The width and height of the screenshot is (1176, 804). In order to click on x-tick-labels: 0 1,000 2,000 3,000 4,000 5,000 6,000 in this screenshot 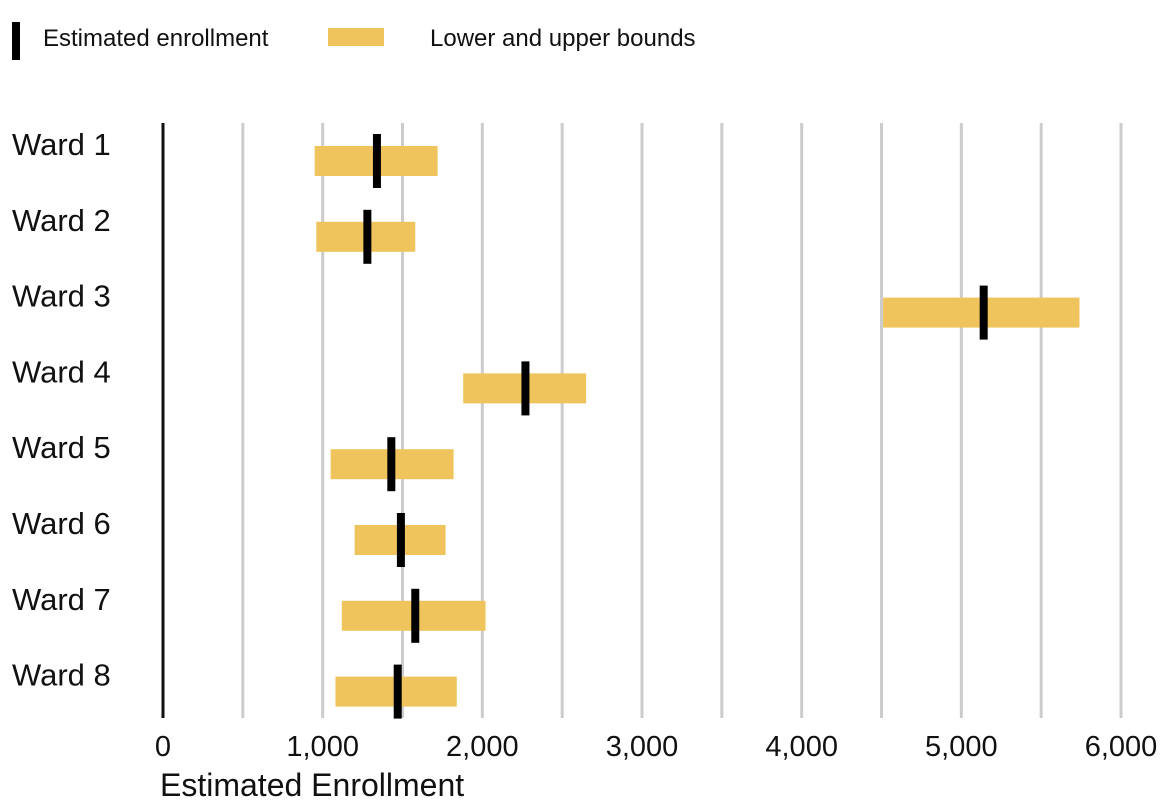, I will do `click(656, 747)`.